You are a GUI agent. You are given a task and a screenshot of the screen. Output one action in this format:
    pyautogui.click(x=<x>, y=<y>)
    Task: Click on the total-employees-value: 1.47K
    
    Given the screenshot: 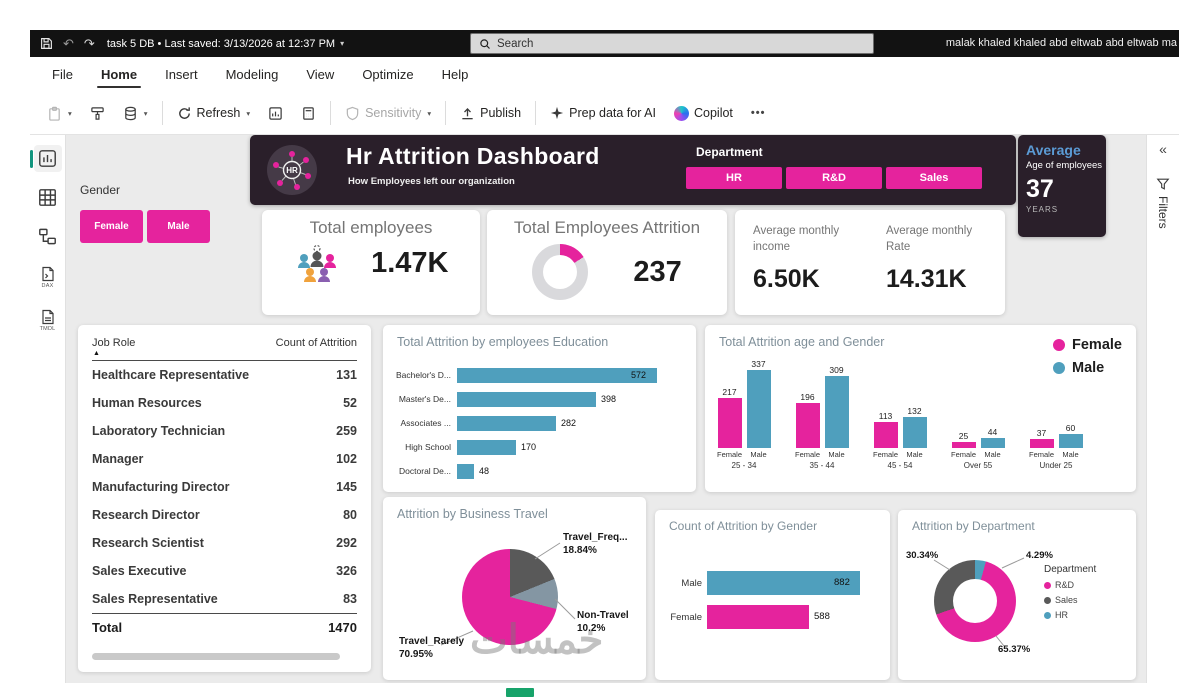 What is the action you would take?
    pyautogui.click(x=410, y=262)
    